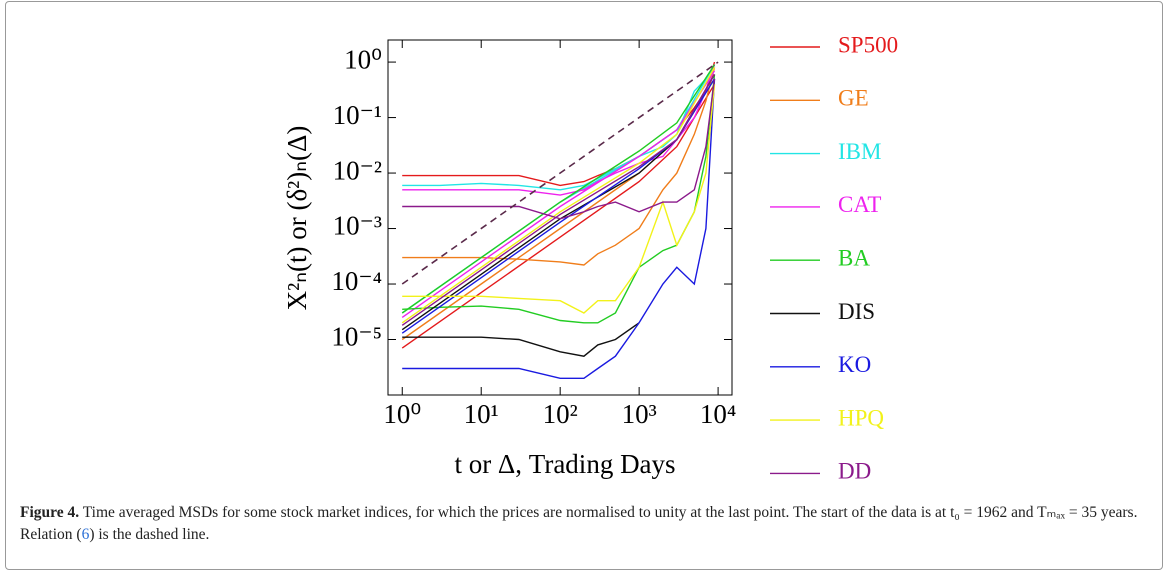 Image resolution: width=1168 pixels, height=580 pixels. What do you see at coordinates (357, 115) in the screenshot?
I see `y-tick-label: 10⁻¹` at bounding box center [357, 115].